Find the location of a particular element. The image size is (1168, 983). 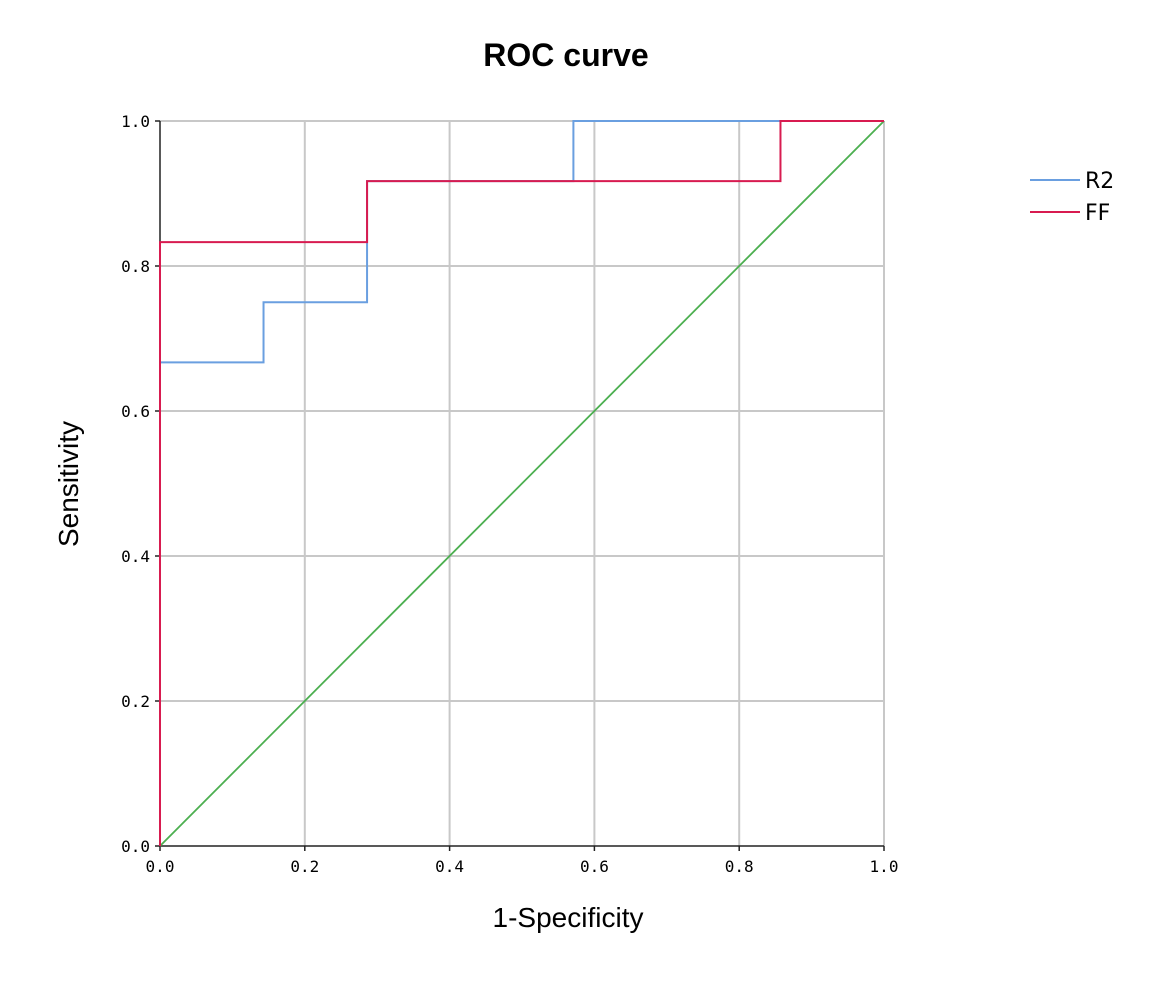

legend: R2 FF is located at coordinates (1072, 197).